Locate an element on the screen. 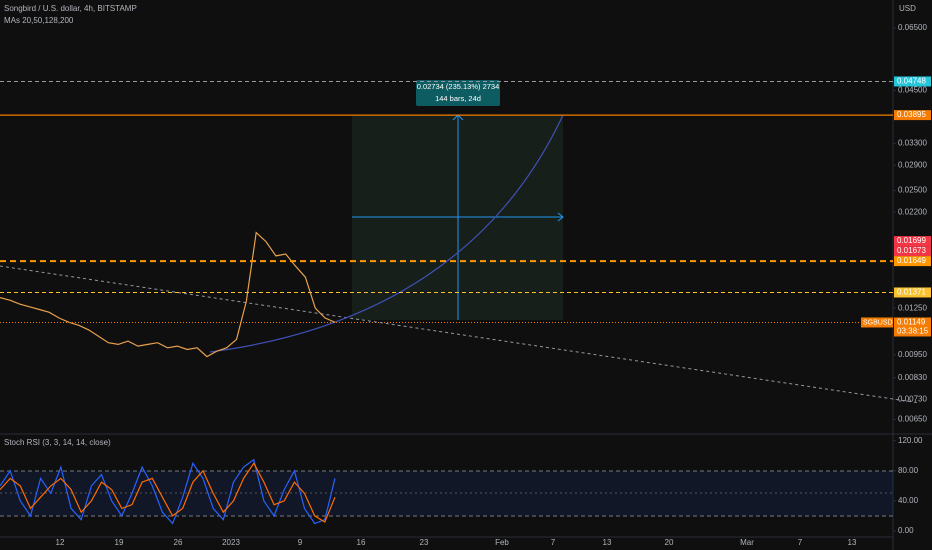  y-tick-label: 0.03300 is located at coordinates (912, 142).